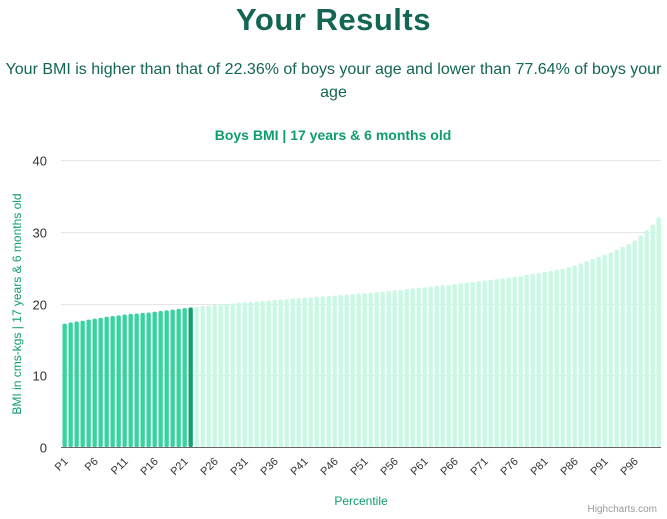 The width and height of the screenshot is (667, 519). Describe the element at coordinates (472, 364) in the screenshot. I see `bar-p69` at that location.